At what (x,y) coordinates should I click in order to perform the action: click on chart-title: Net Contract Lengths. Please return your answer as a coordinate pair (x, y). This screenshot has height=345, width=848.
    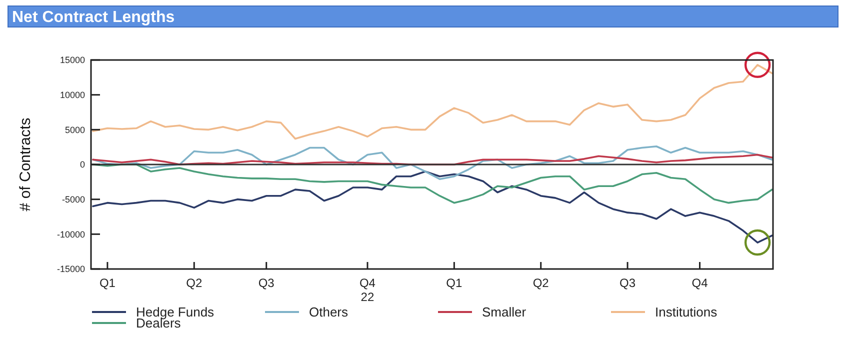
    Looking at the image, I should click on (93, 17).